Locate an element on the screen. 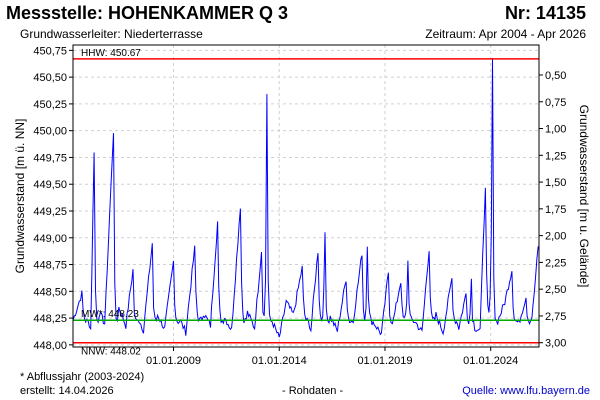  aquifer-label: Grundwasserleiter: Niederterrasse is located at coordinates (111, 34).